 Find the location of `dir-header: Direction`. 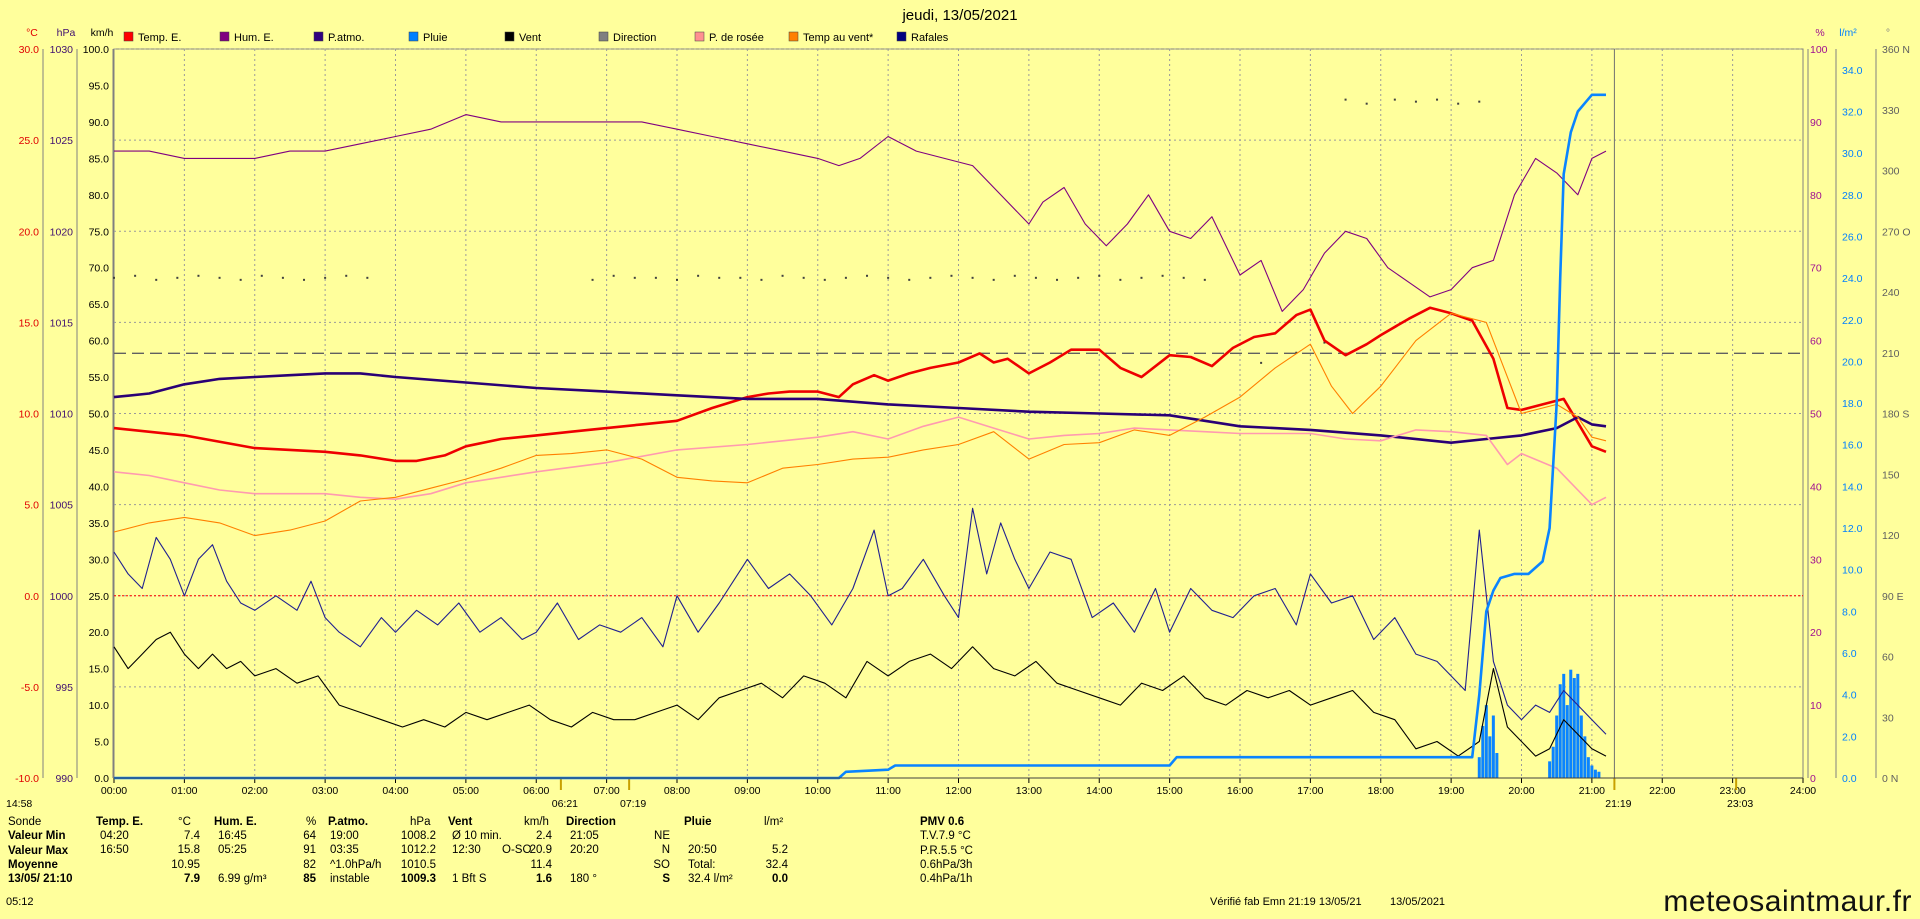

dir-header: Direction is located at coordinates (591, 822).